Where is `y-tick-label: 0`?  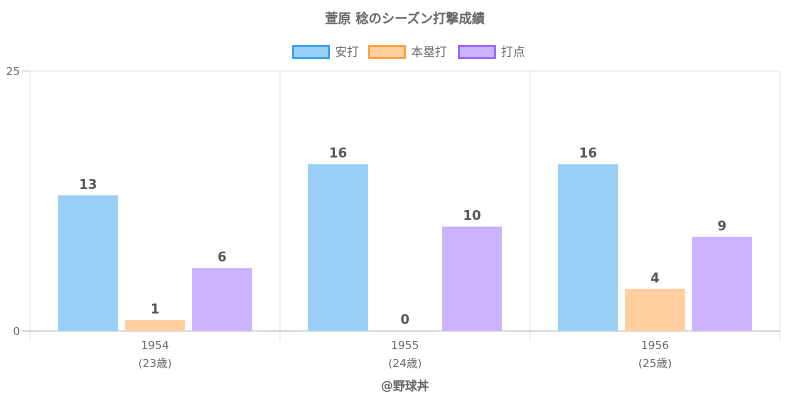 y-tick-label: 0 is located at coordinates (16, 331).